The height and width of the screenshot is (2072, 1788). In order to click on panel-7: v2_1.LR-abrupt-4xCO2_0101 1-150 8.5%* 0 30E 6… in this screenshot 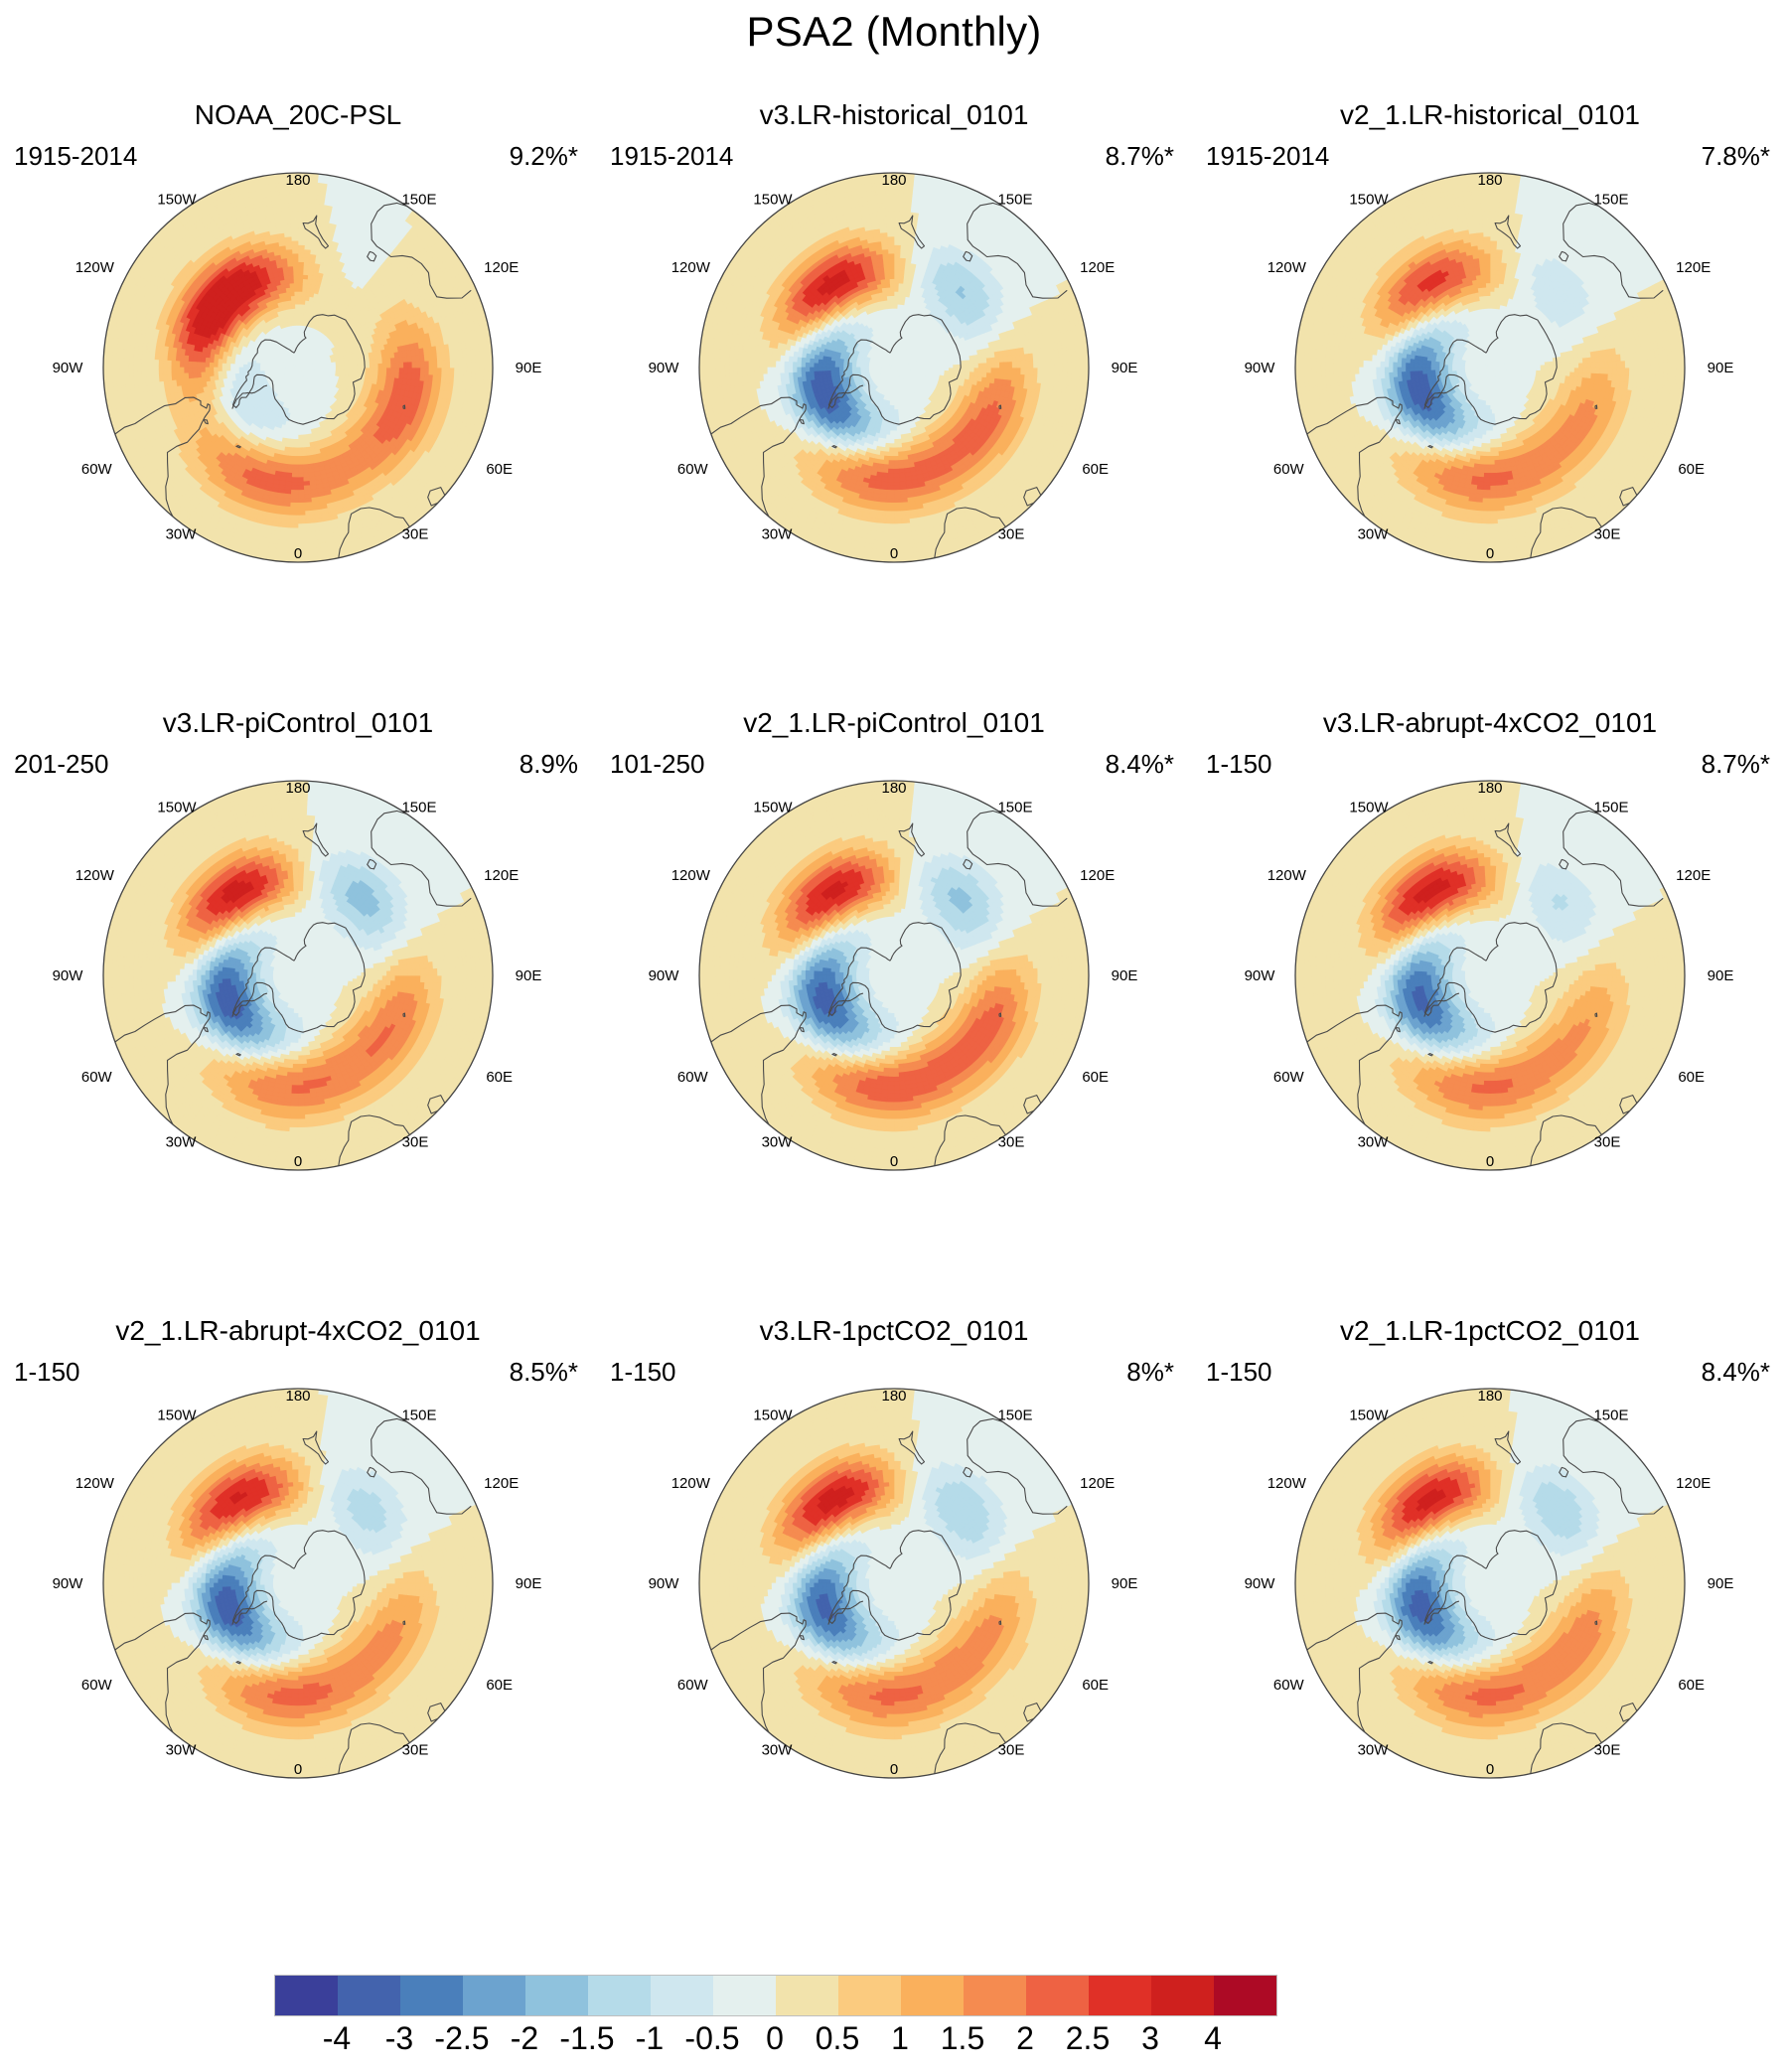, I will do `click(298, 1618)`.